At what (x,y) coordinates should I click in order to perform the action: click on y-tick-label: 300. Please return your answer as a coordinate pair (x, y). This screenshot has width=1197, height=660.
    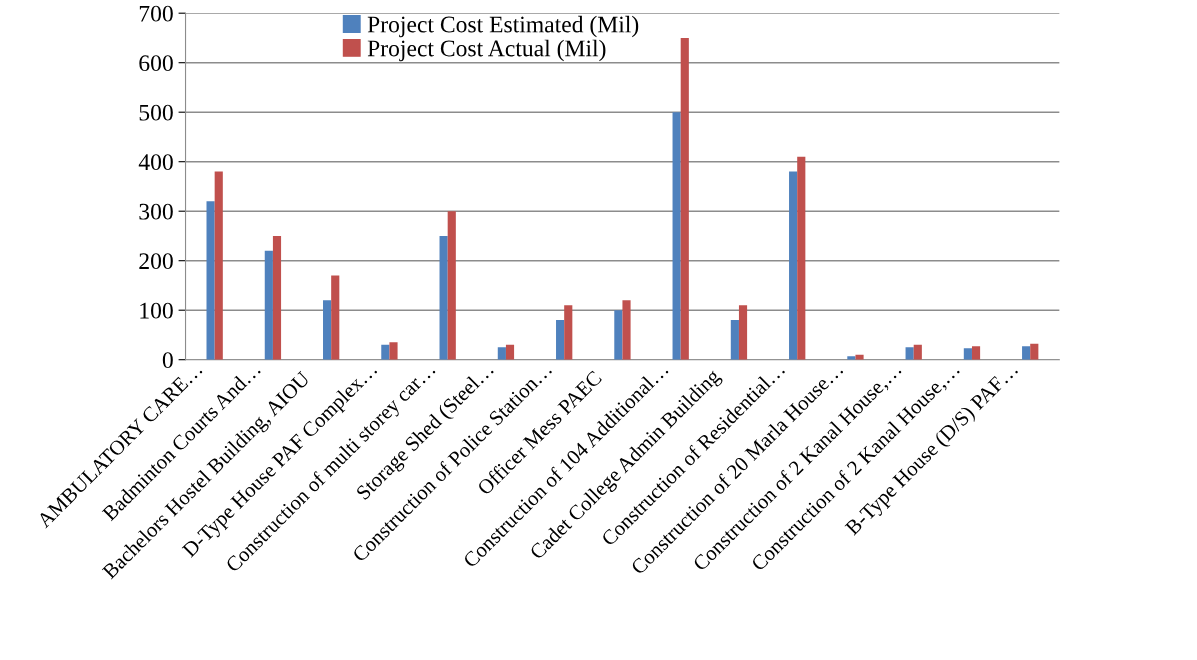
    Looking at the image, I should click on (156, 211).